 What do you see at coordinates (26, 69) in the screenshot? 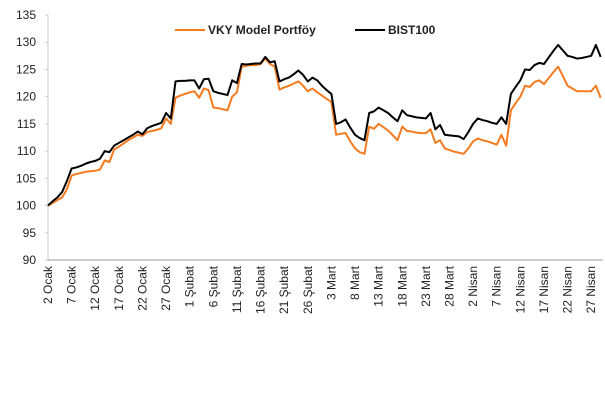
I see `y-tick-label: 125` at bounding box center [26, 69].